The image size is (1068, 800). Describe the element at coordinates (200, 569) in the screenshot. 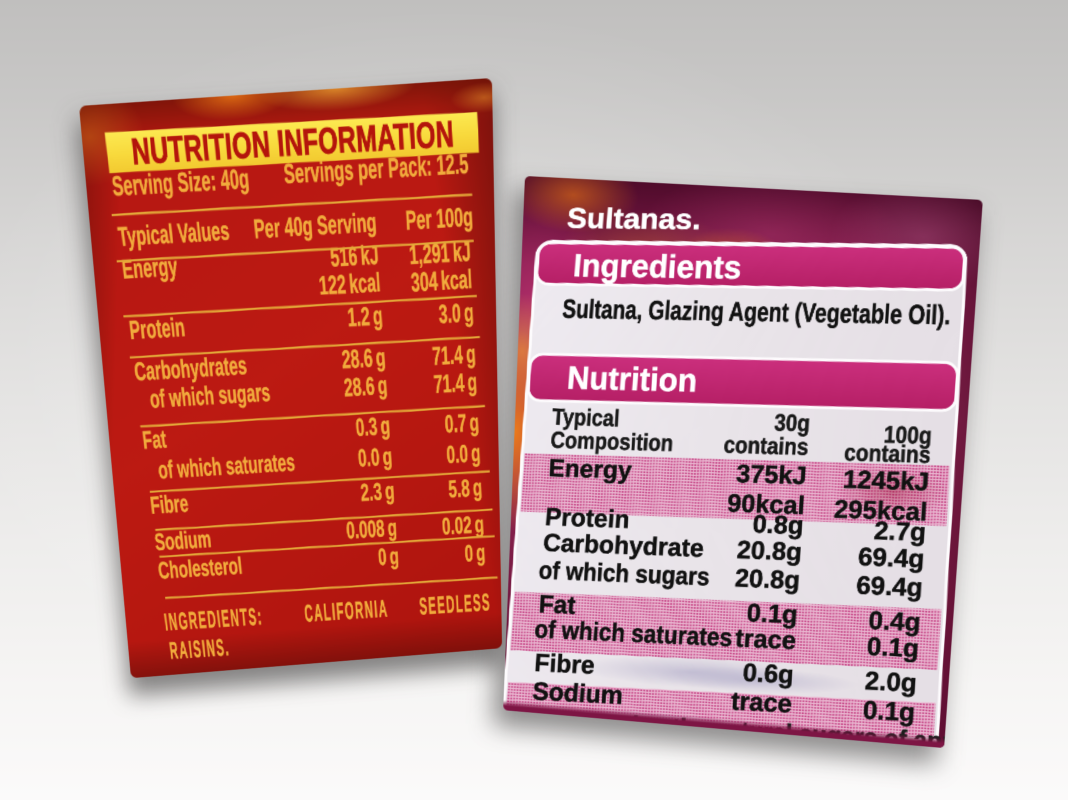

I see `svg-text: Cholesterol` at that location.